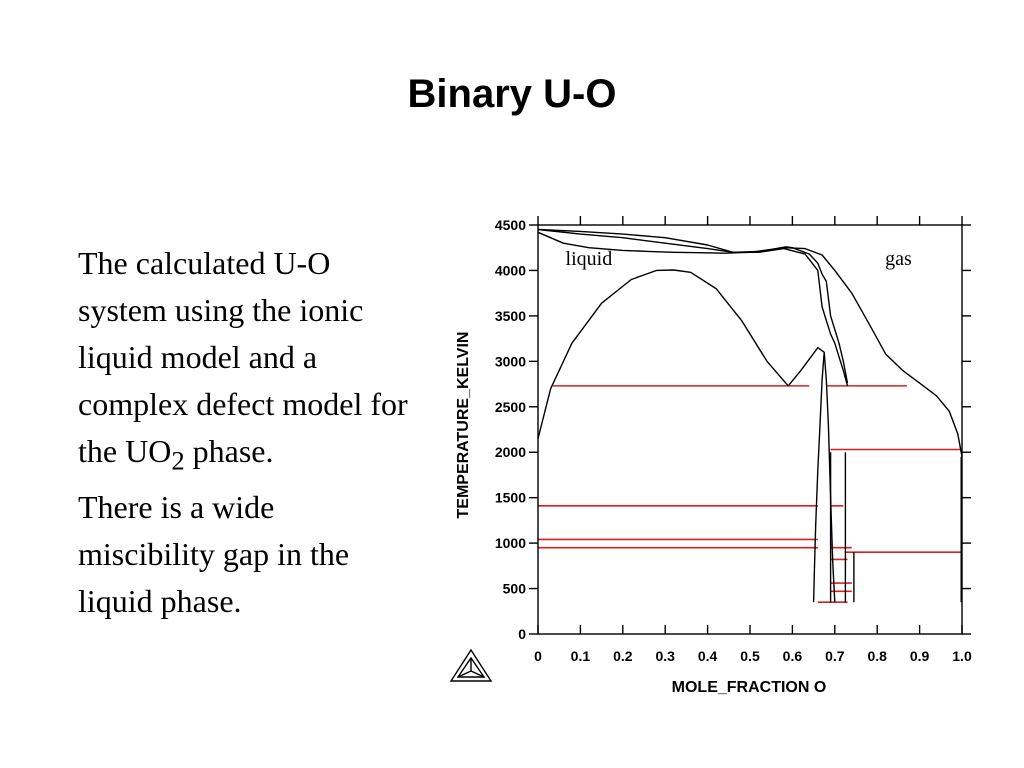  What do you see at coordinates (665, 656) in the screenshot?
I see `x-tick-label: 0.3` at bounding box center [665, 656].